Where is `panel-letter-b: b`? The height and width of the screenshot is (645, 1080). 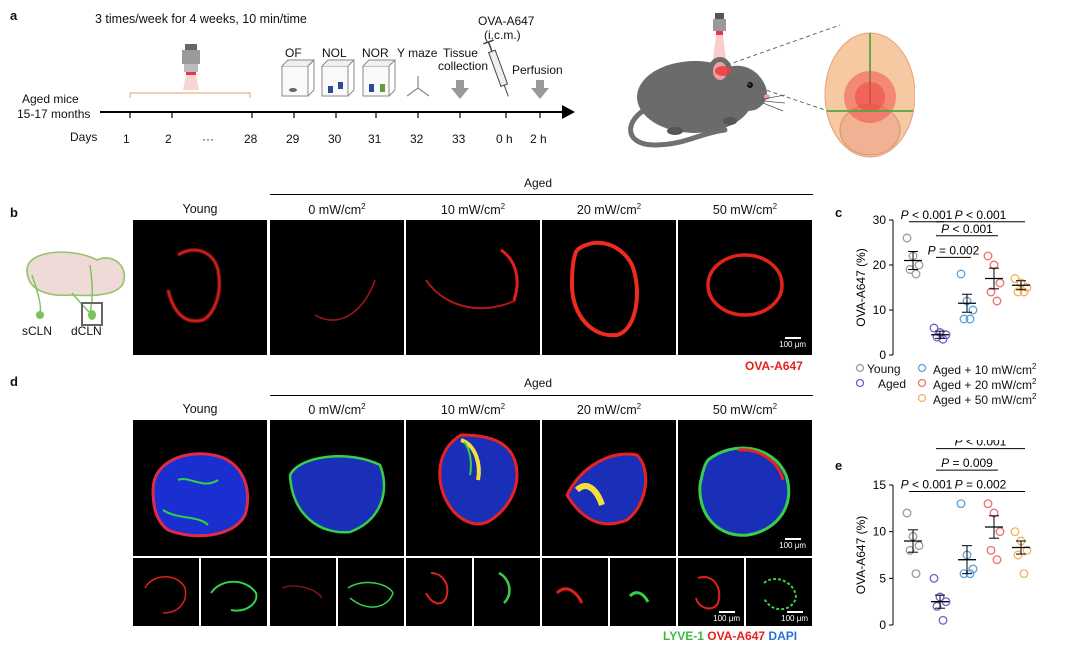 panel-letter-b: b is located at coordinates (14, 212).